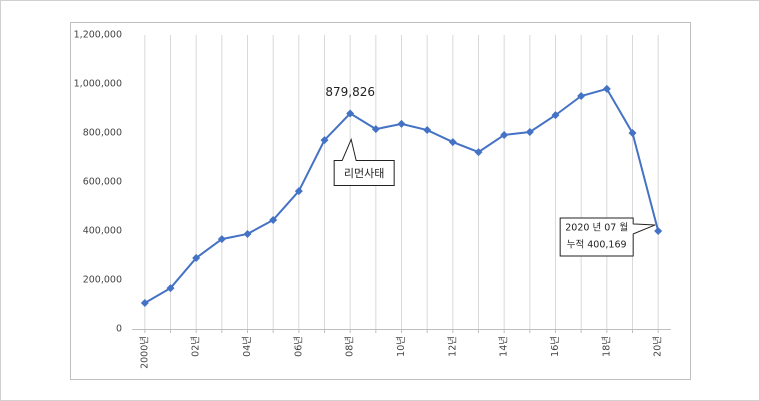 The image size is (760, 401). What do you see at coordinates (144, 352) in the screenshot?
I see `x-tick-label: 2000년` at bounding box center [144, 352].